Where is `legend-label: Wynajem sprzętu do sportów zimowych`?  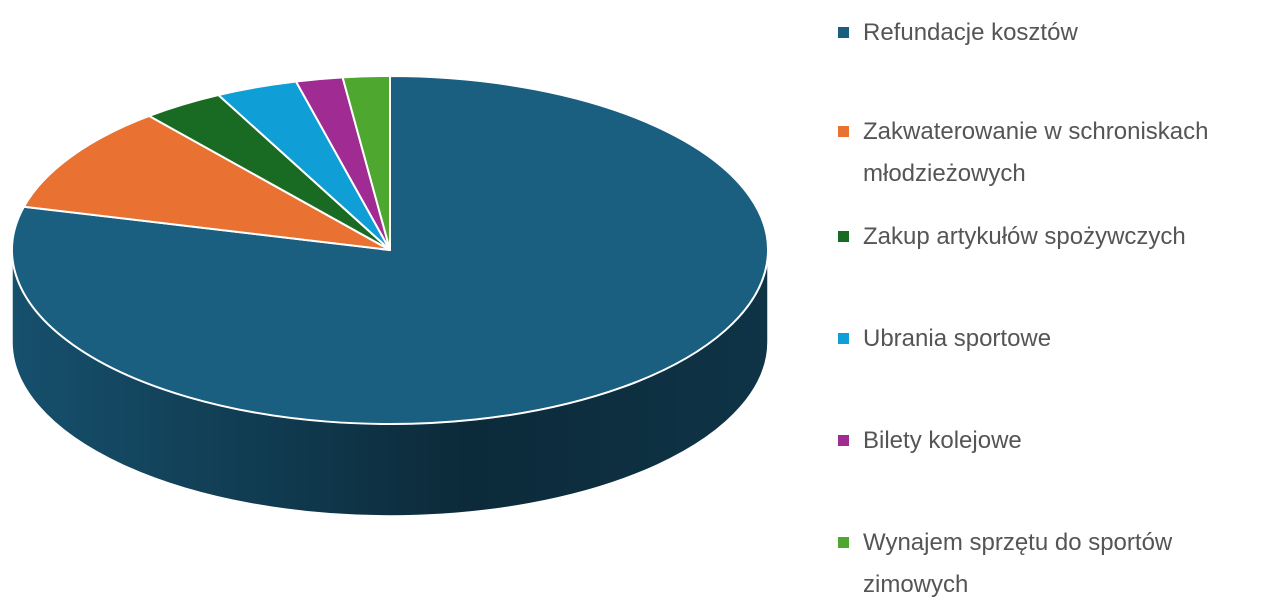 legend-label: Wynajem sprzętu do sportów zimowych is located at coordinates (1018, 563).